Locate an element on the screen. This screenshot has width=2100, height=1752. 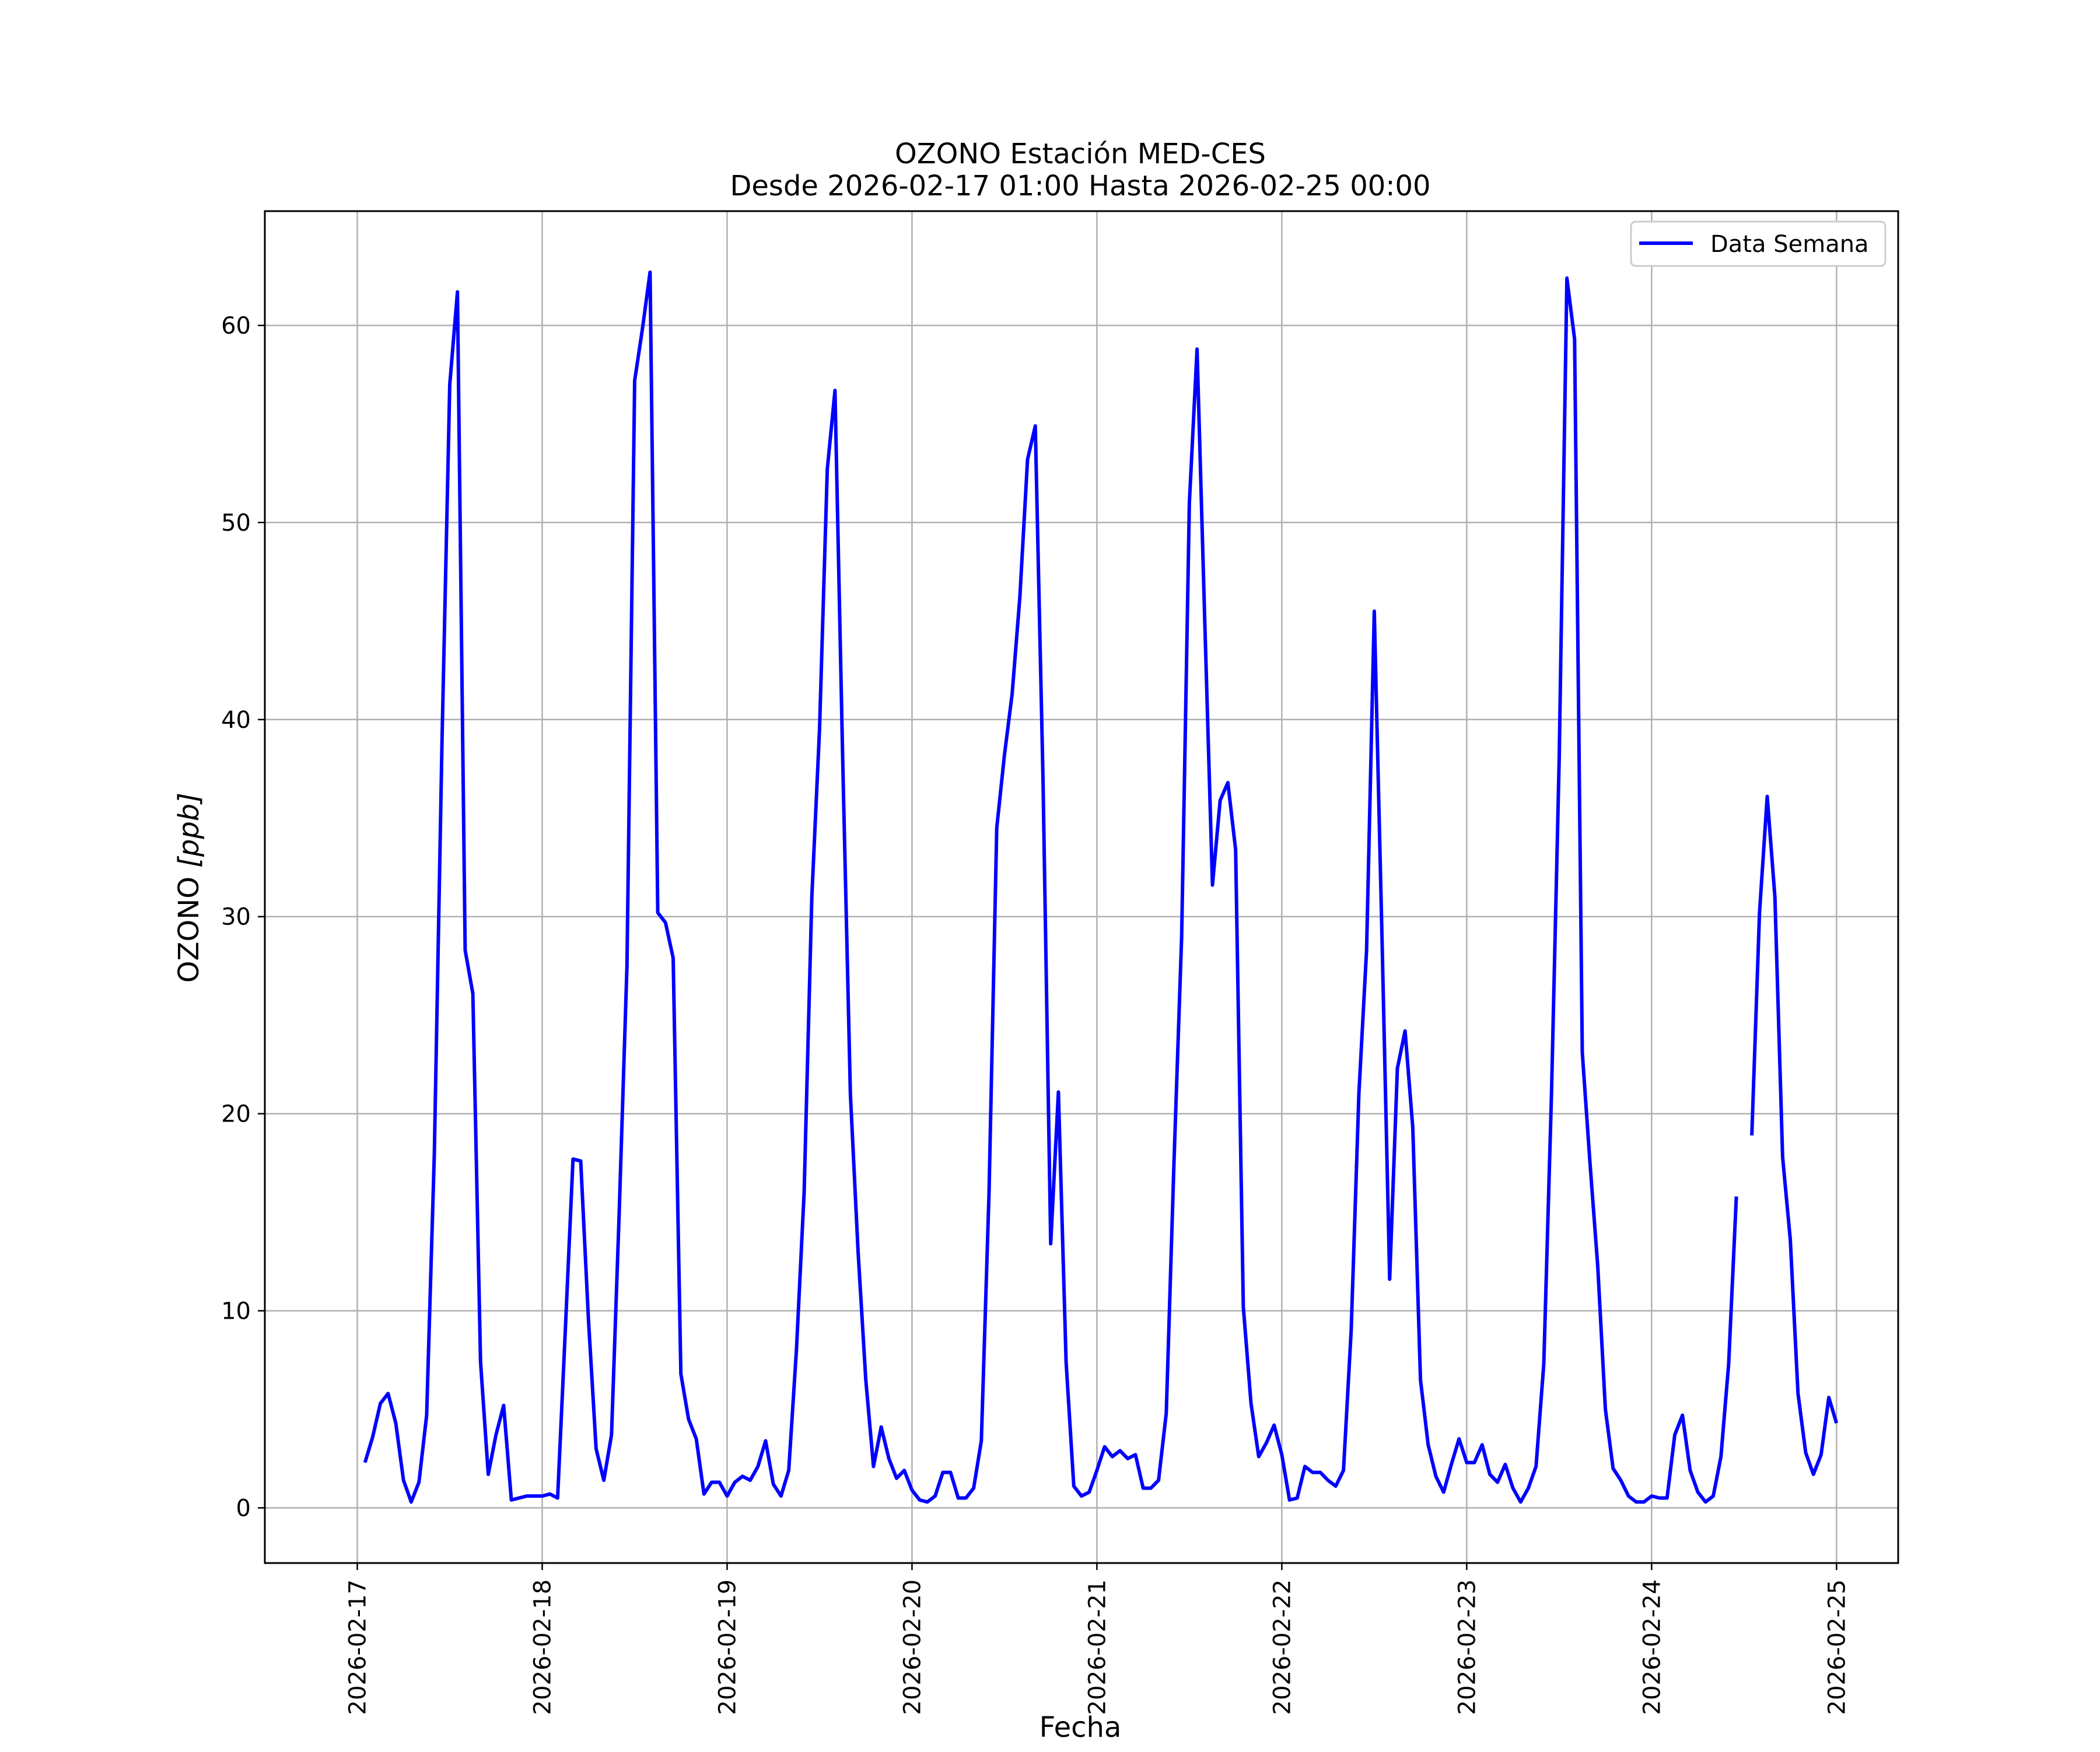
y-tick-label: 50 is located at coordinates (236, 523).